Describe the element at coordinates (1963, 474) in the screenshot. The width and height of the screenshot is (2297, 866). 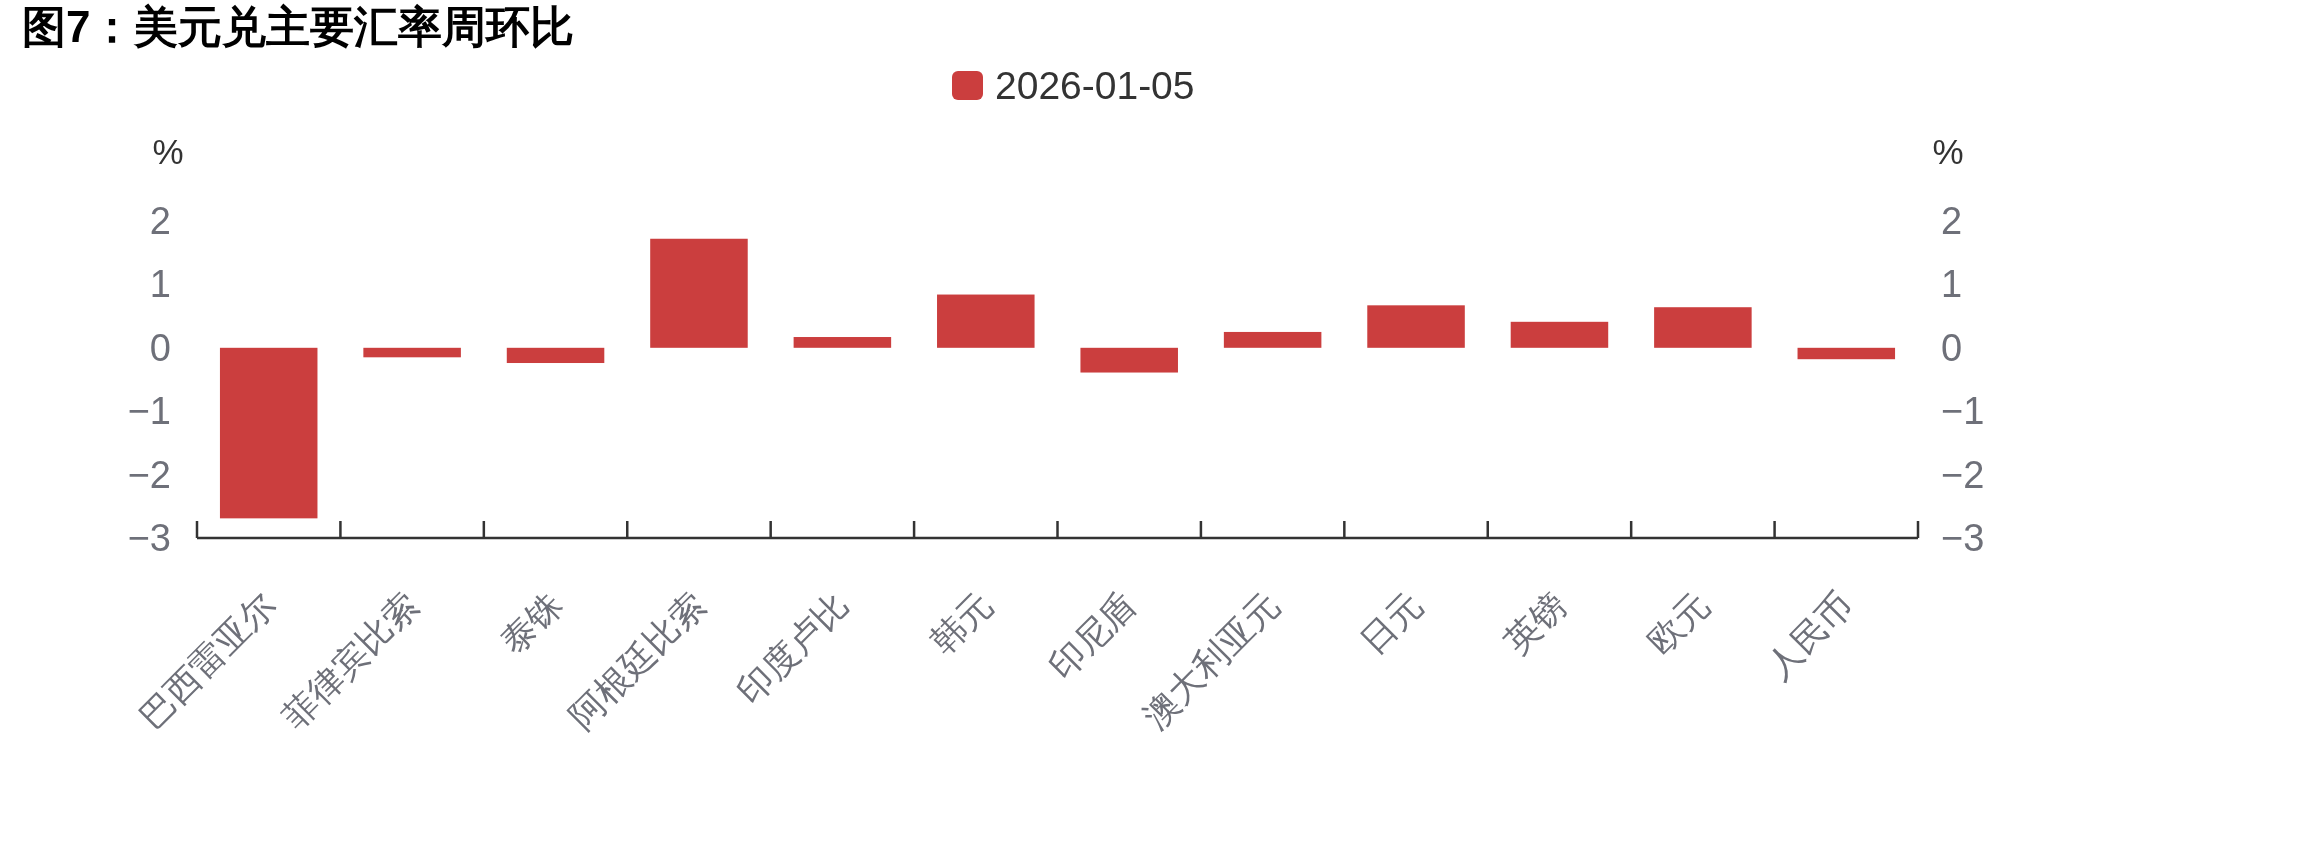
I see `y2-tick-label: −2` at that location.